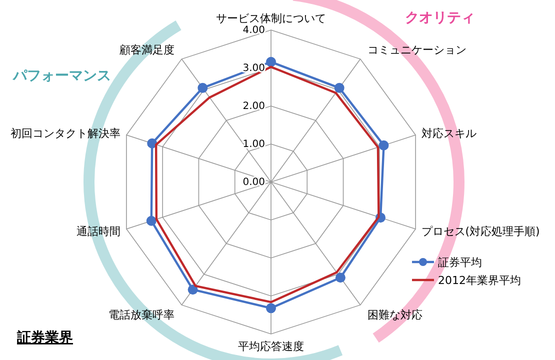  What do you see at coordinates (253, 106) in the screenshot?
I see `y-tick-label: 2.00` at bounding box center [253, 106].